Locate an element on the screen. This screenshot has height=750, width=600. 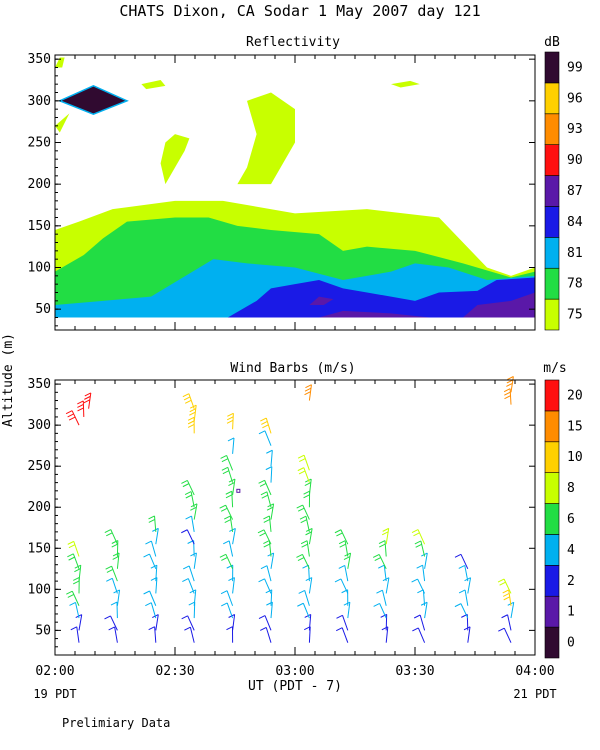
wind-colorbar-label: 6 is located at coordinates (571, 519).